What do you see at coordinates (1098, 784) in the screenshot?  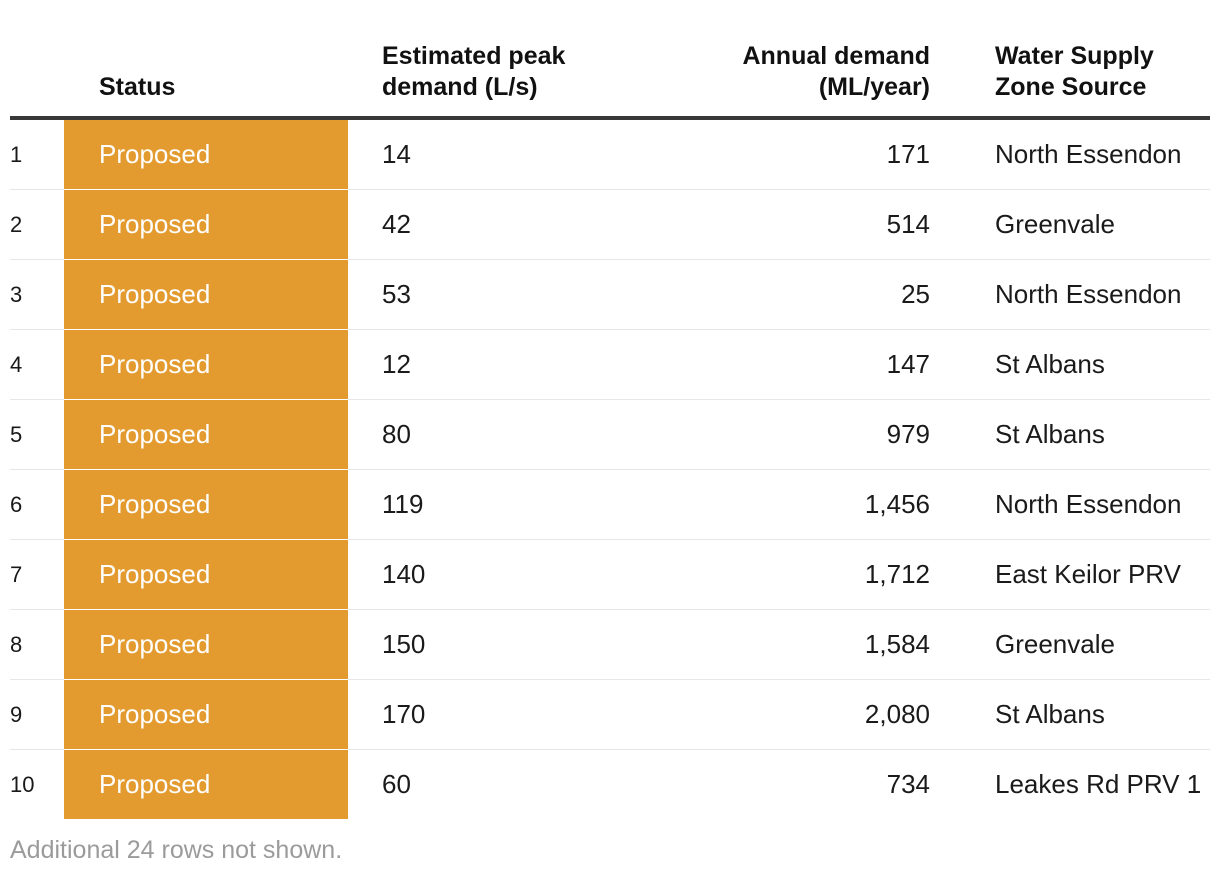 I see `zone-source-cell: Leakes Rd PRV 1` at bounding box center [1098, 784].